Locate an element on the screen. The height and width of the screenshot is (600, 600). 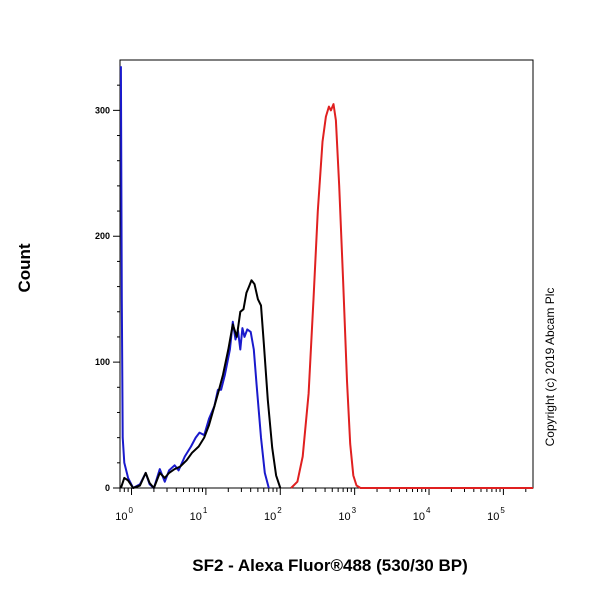
x-tick-exponent: 3 is located at coordinates (354, 510).